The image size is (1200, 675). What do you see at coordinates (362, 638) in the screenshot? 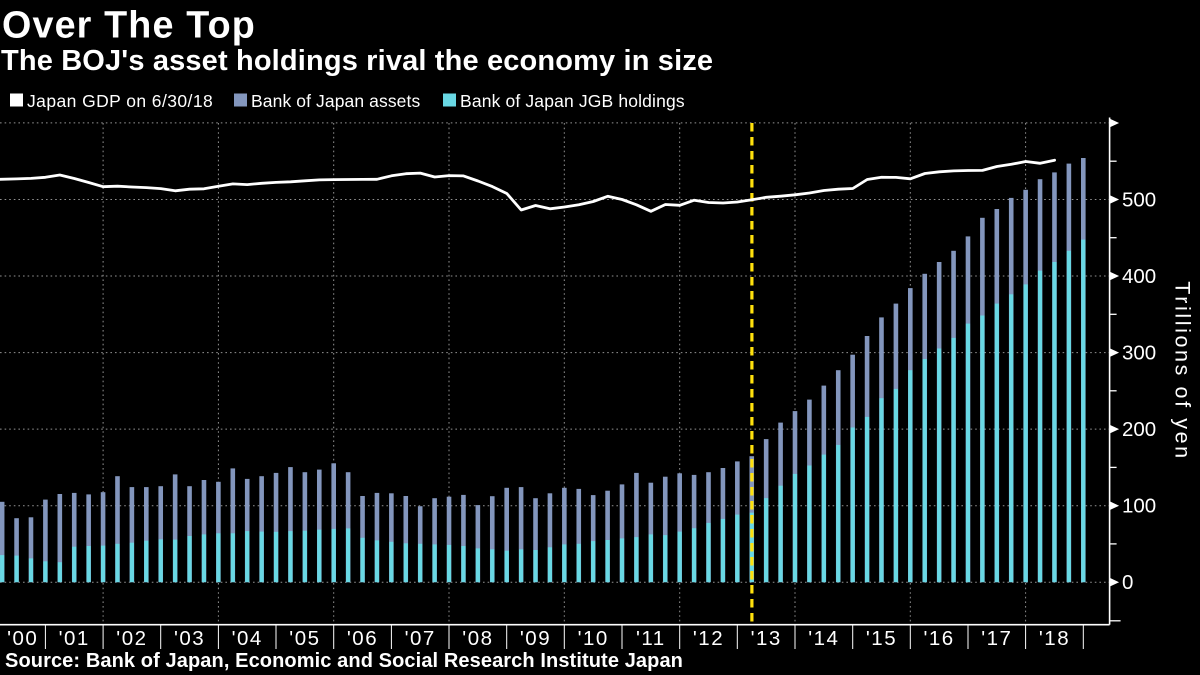
I see `svg-text: '06` at bounding box center [362, 638].